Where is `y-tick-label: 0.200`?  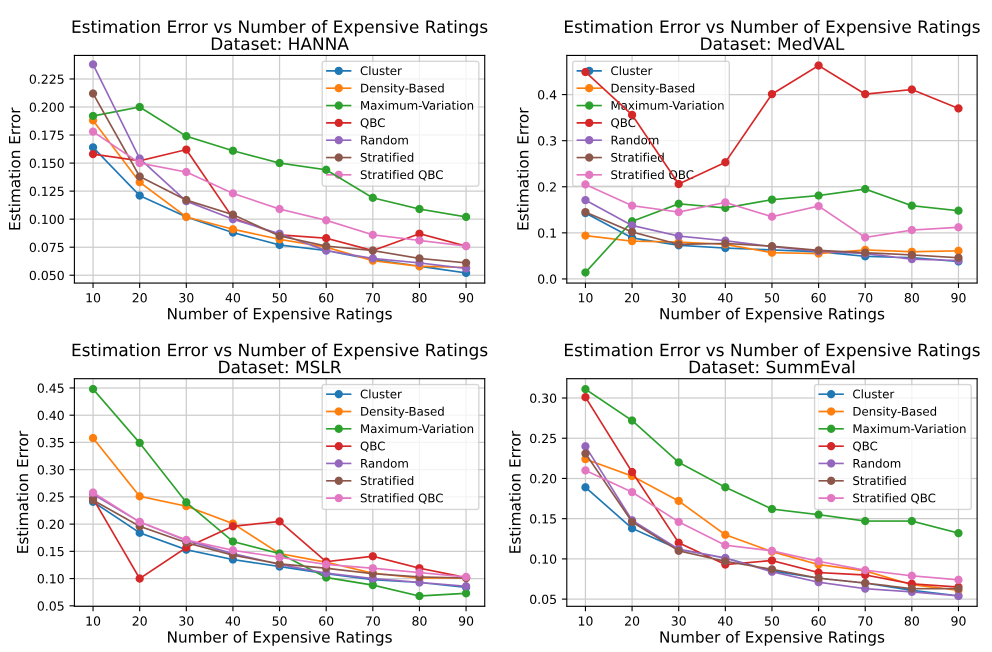
y-tick-label: 0.200 is located at coordinates (47, 107).